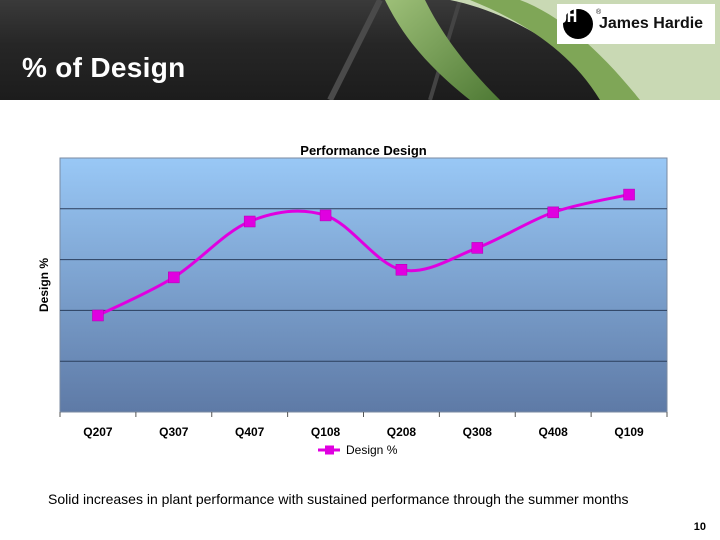 The image size is (720, 540). Describe the element at coordinates (699, 527) in the screenshot. I see `page-number: 10` at that location.